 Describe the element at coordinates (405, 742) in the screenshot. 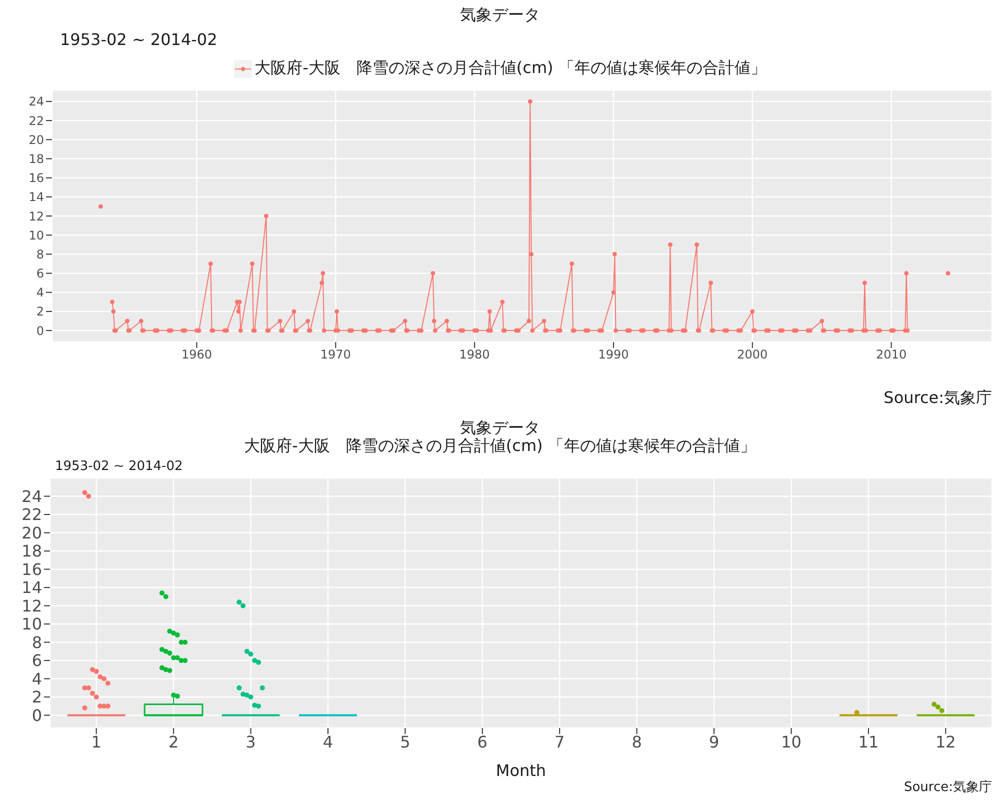

I see `x-tick-label: 5` at that location.